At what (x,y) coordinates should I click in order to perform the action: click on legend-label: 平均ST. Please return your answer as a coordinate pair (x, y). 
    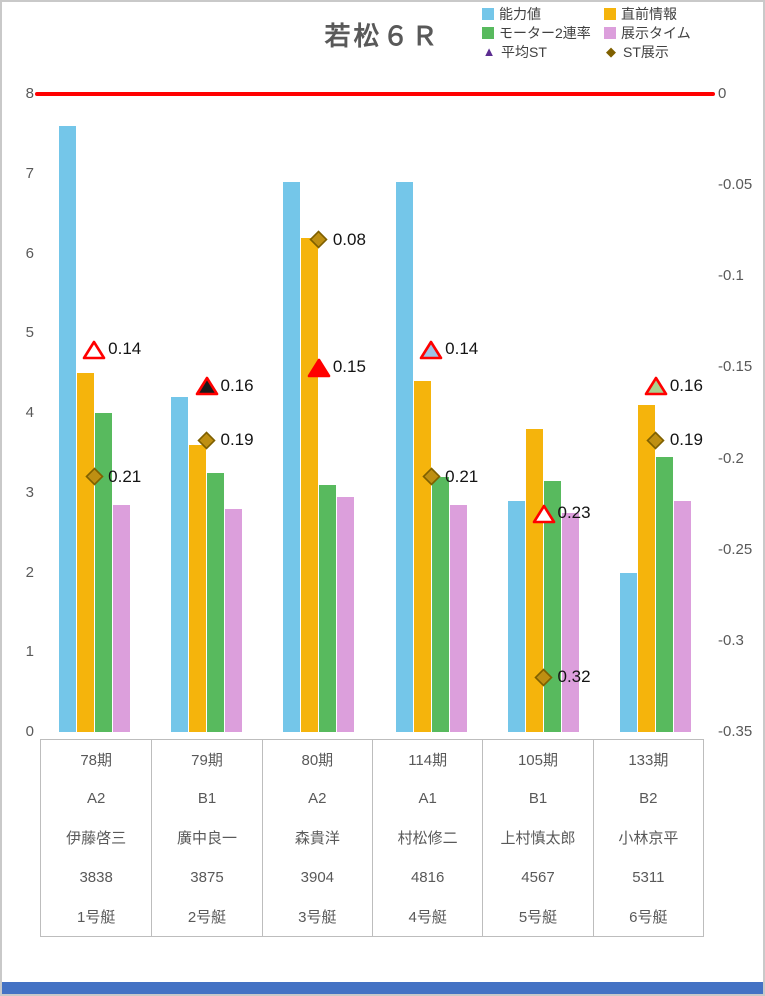
    Looking at the image, I should click on (524, 51).